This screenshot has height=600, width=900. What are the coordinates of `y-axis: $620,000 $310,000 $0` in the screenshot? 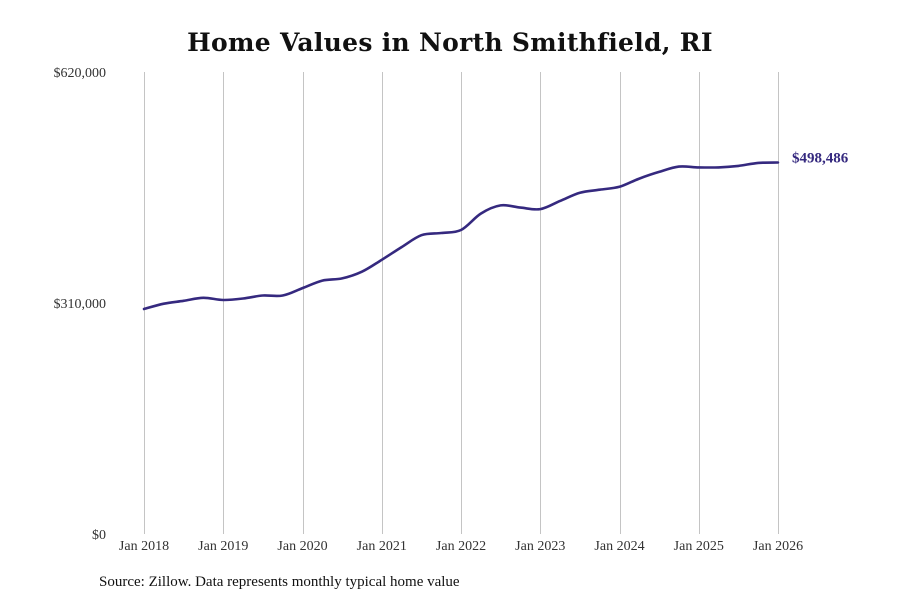 It's located at (80, 304).